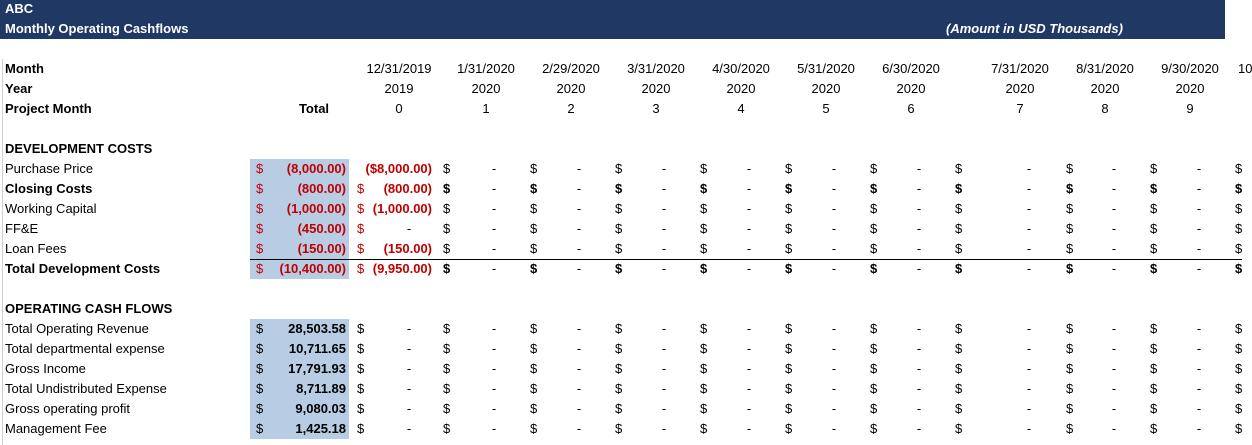 The image size is (1252, 445). Describe the element at coordinates (48, 108) in the screenshot. I see `row-label: Project Month` at that location.